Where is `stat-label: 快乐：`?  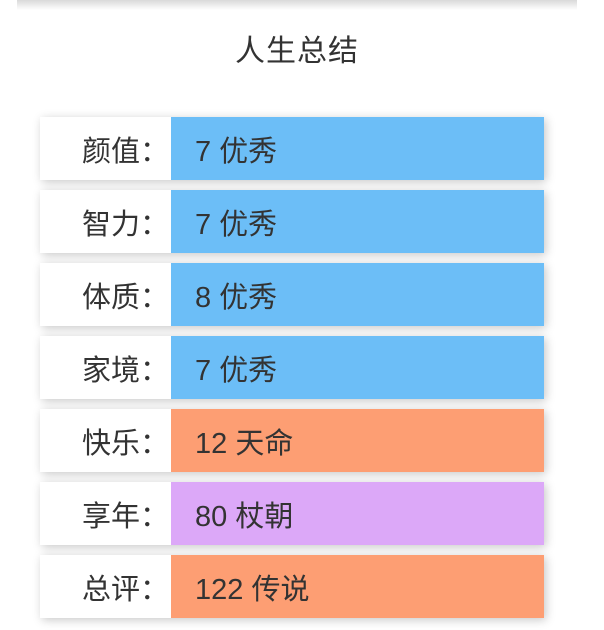 stat-label: 快乐： is located at coordinates (105, 440).